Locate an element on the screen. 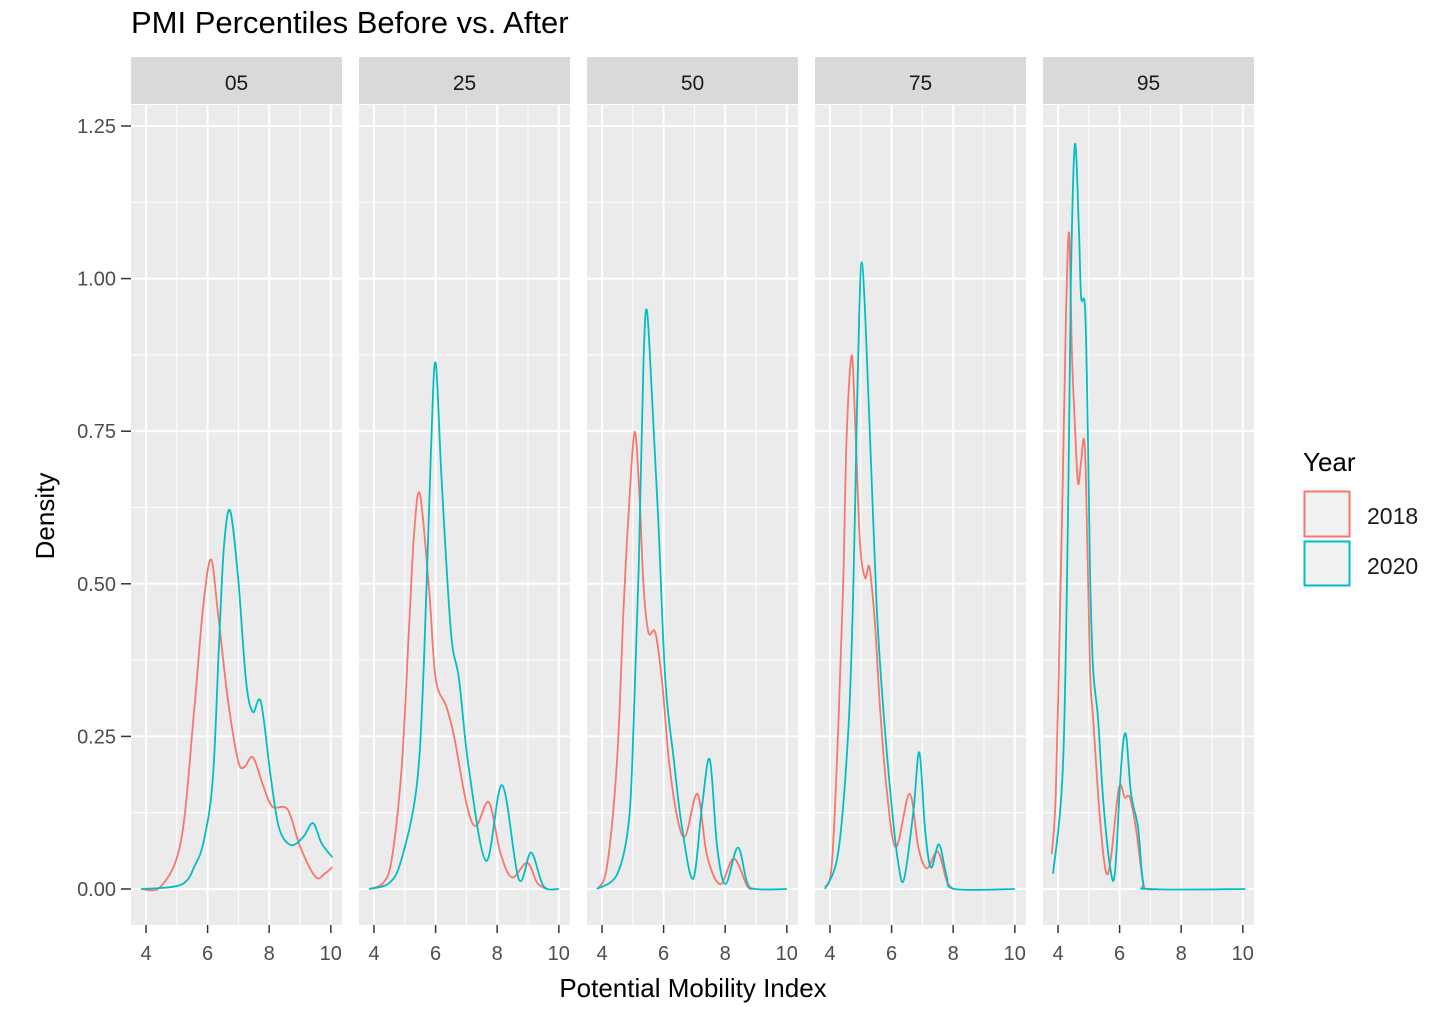  y-tick-label: 0.00 is located at coordinates (96, 890).